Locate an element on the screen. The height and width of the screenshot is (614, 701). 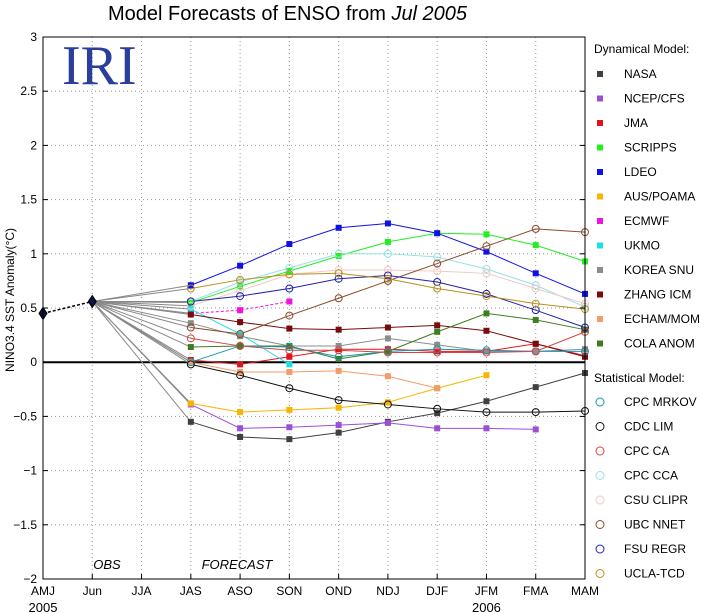
ncep-cfs-line is located at coordinates (363, 417).